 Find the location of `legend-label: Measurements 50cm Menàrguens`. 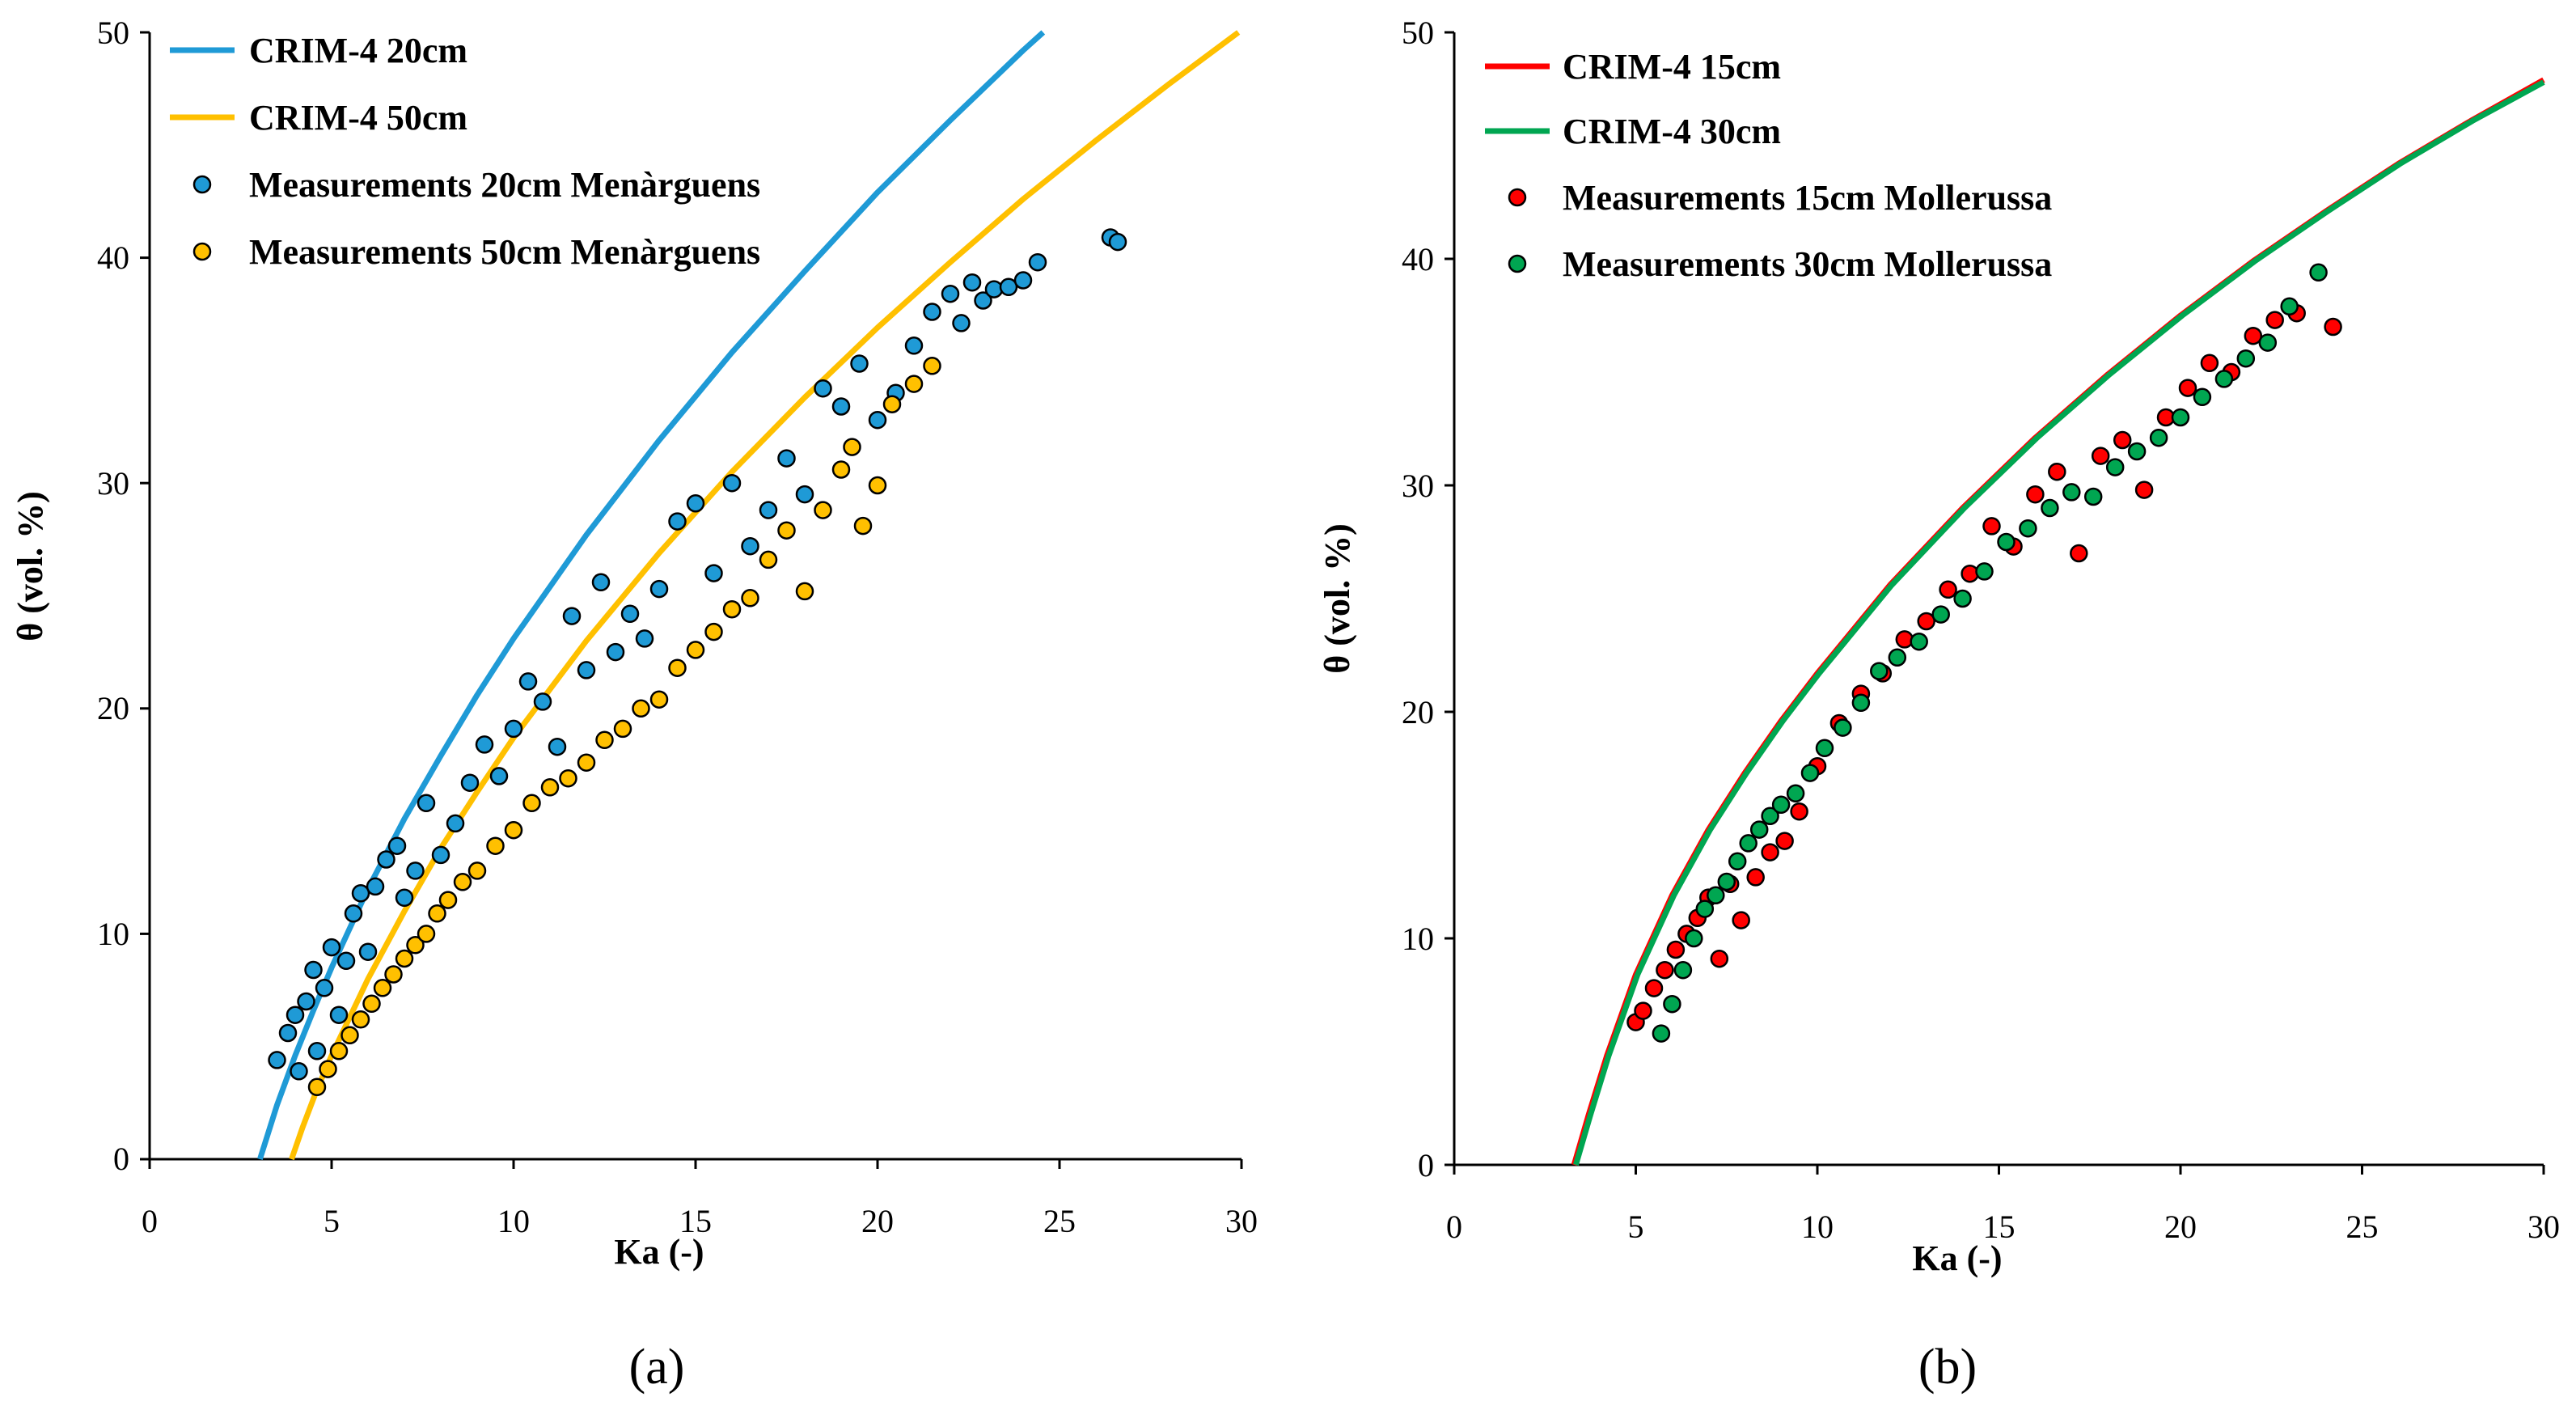

legend-label: Measurements 50cm Menàrguens is located at coordinates (504, 252).